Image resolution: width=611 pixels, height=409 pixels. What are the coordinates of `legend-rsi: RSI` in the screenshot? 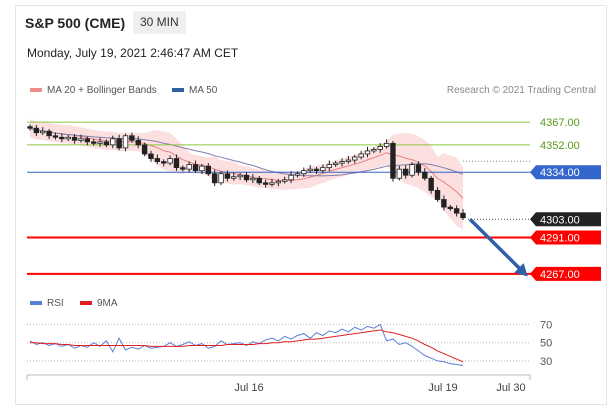 It's located at (47, 303).